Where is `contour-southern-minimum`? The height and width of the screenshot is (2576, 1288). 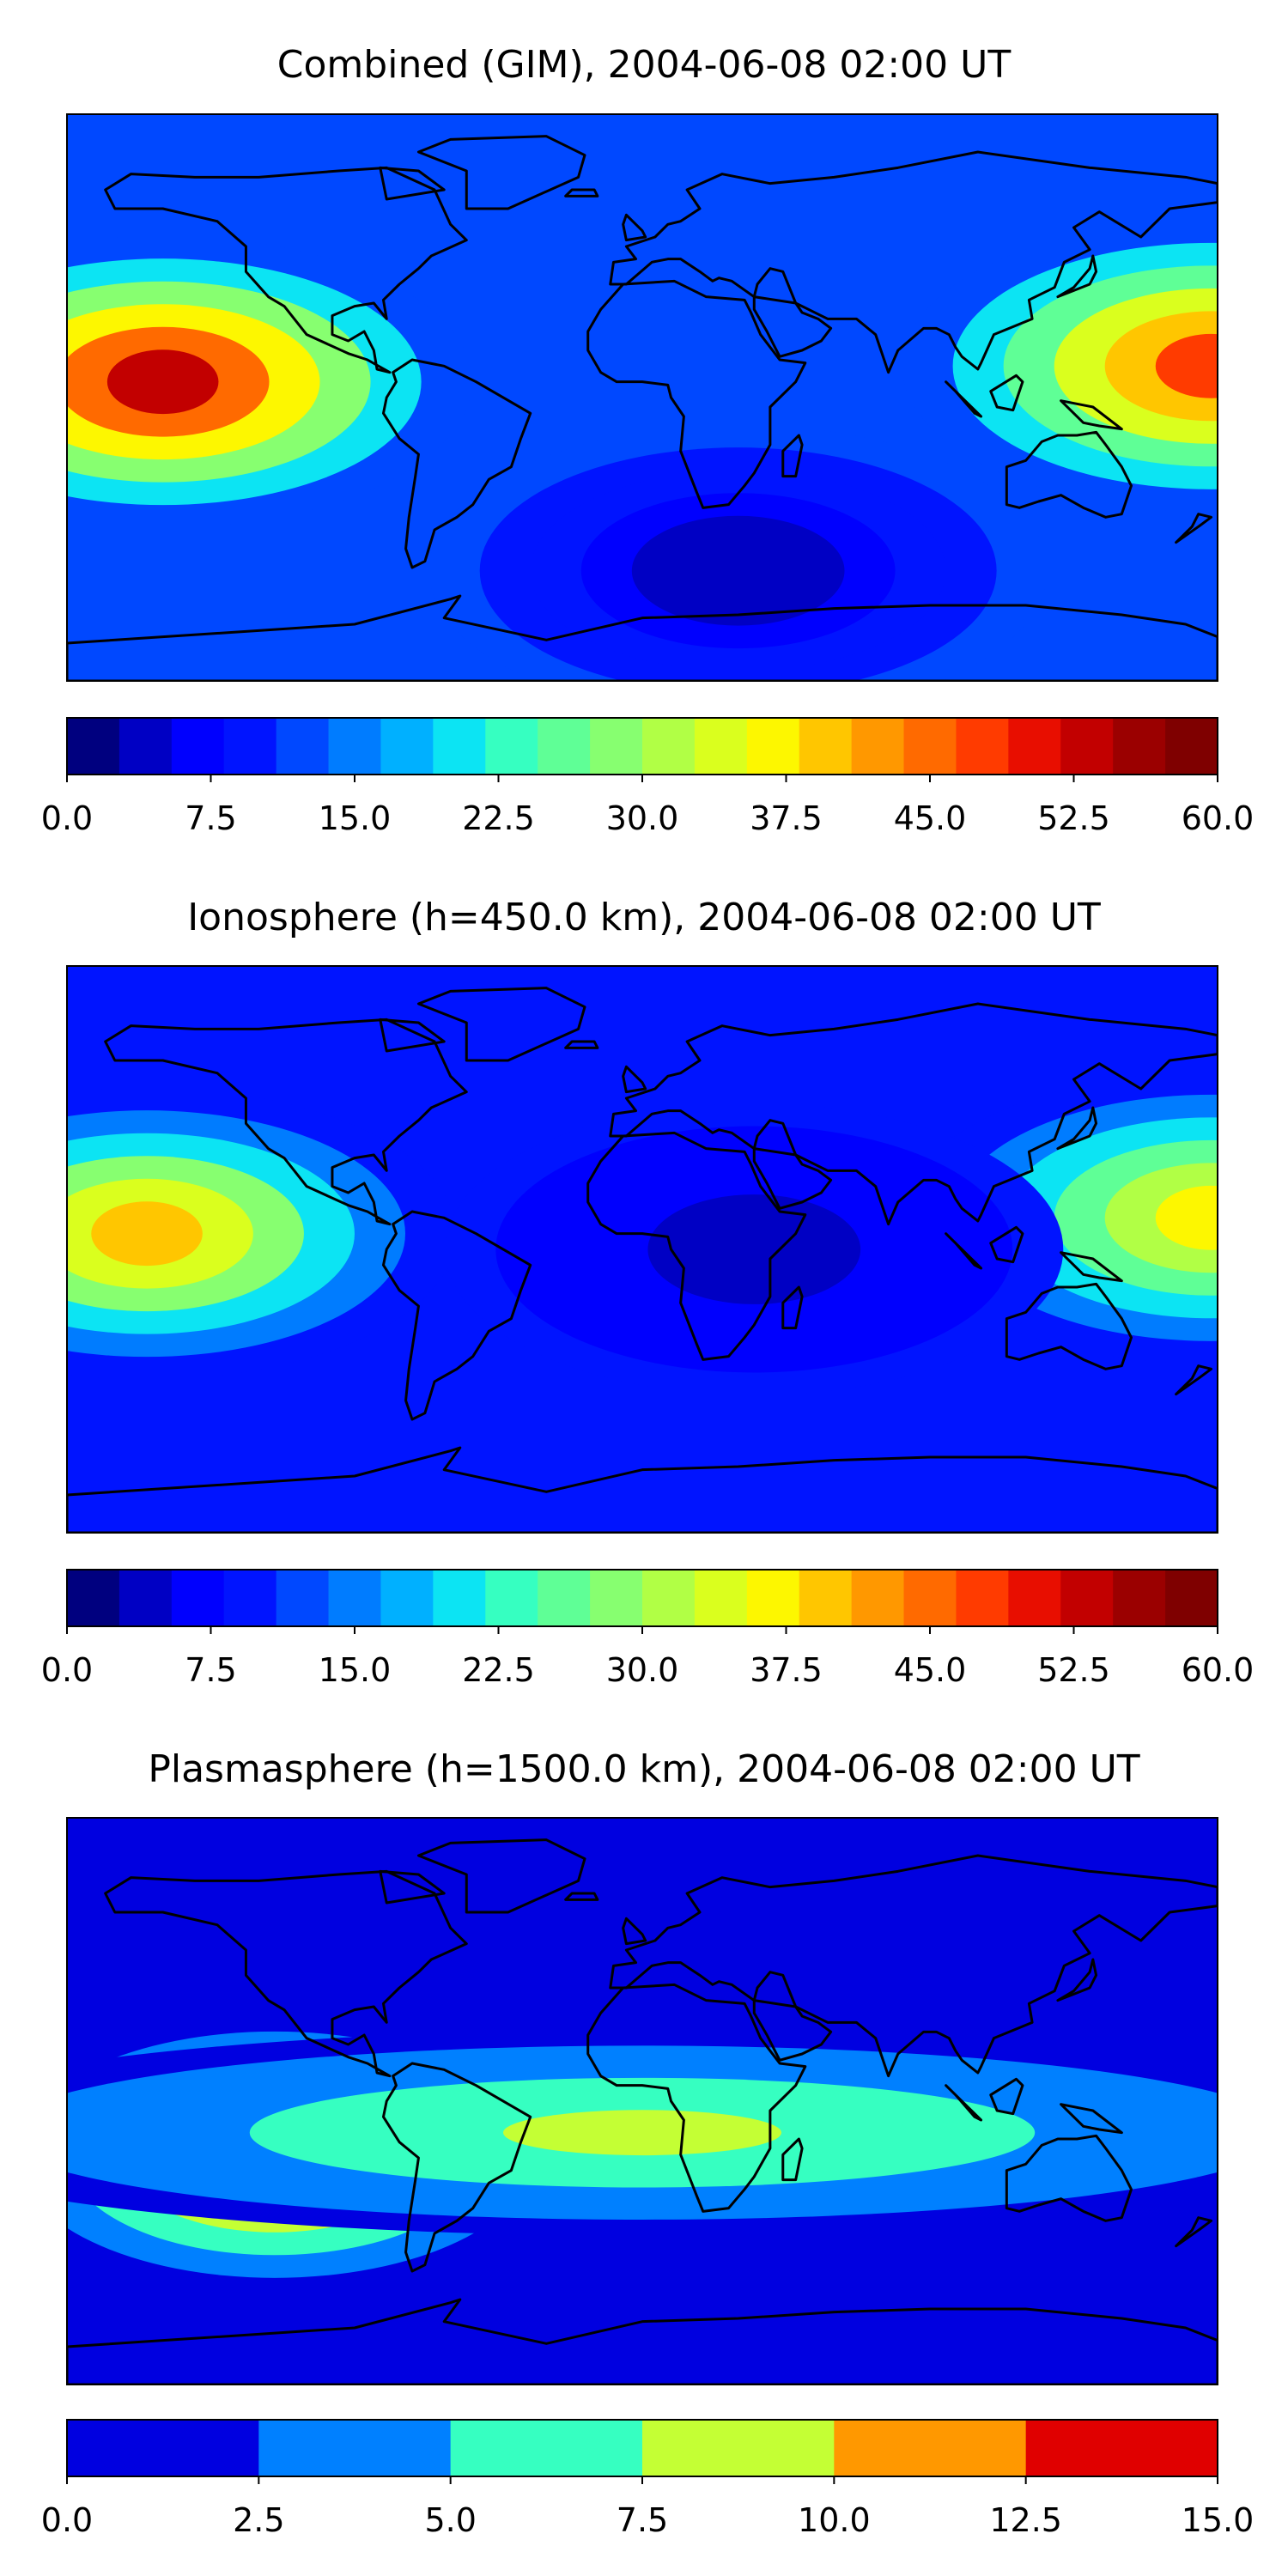 contour-southern-minimum is located at coordinates (738, 571).